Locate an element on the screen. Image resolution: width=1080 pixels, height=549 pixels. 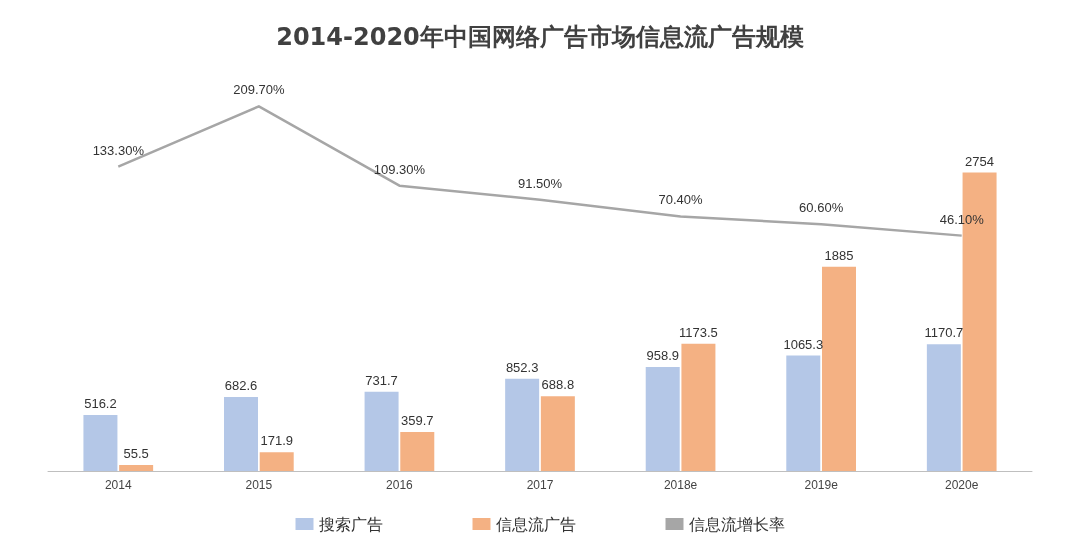
x-tick-label: 2018e is located at coordinates (680, 485).